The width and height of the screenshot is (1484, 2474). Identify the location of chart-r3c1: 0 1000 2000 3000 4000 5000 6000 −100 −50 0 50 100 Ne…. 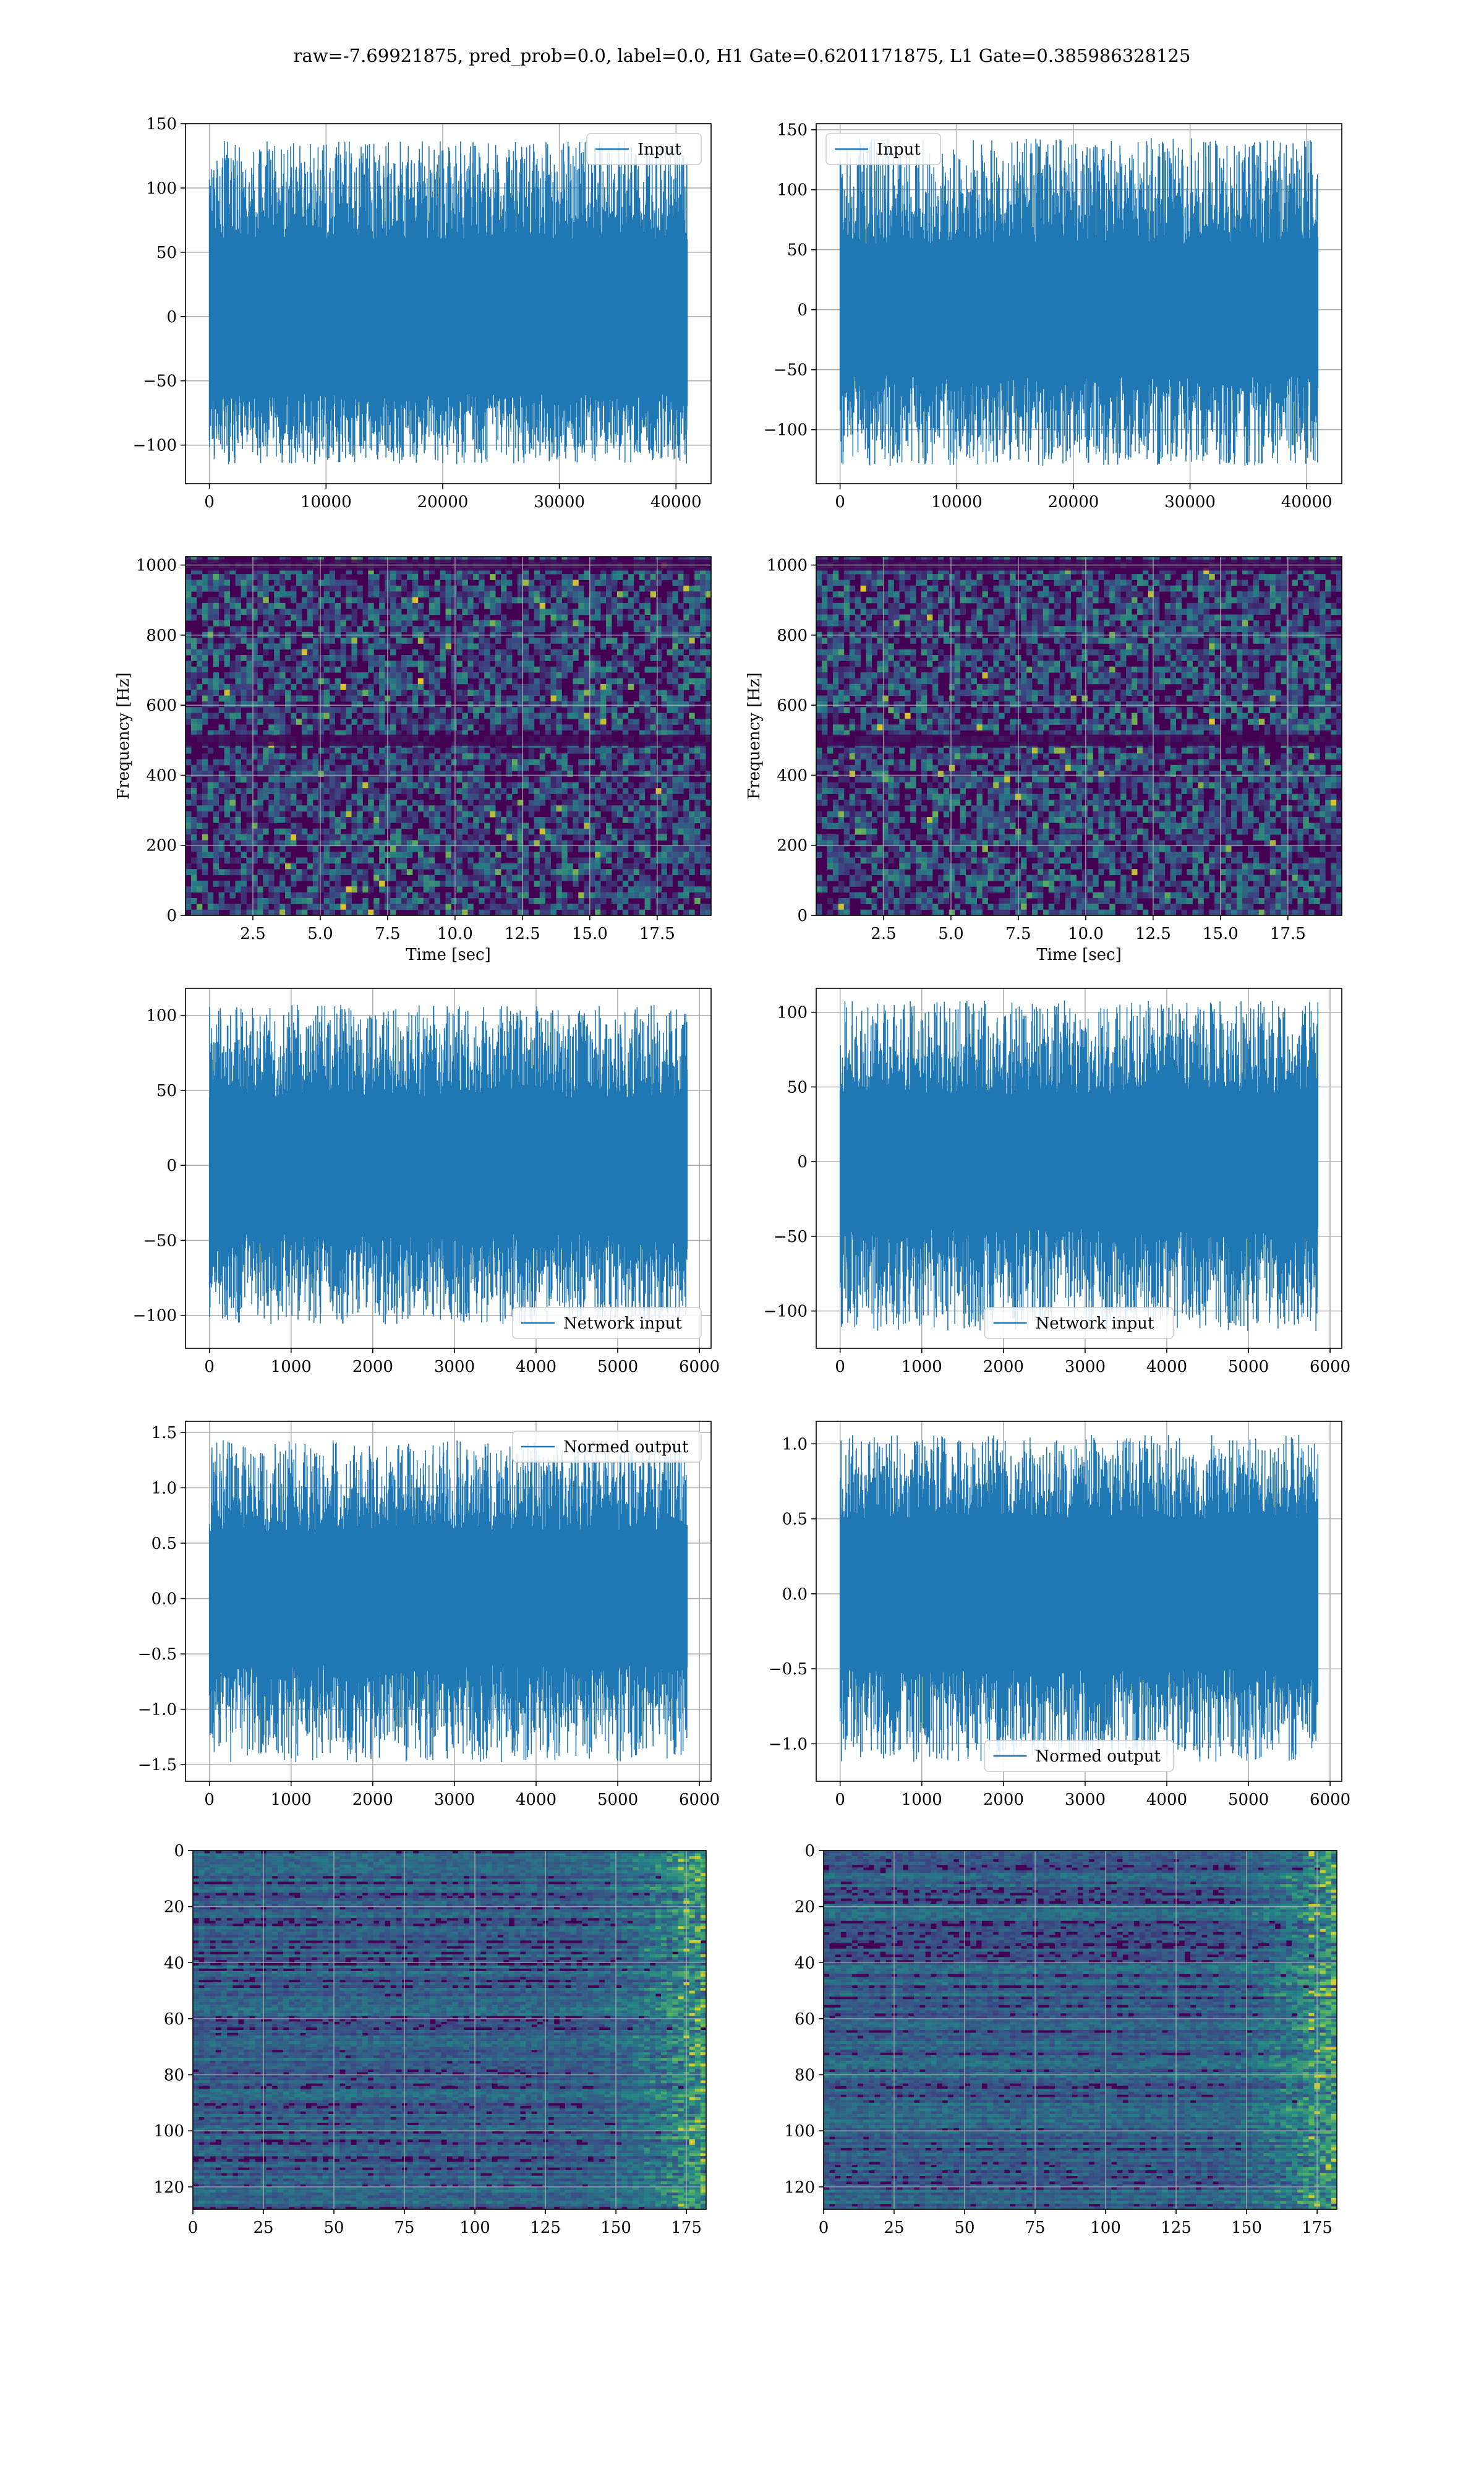
(426, 1182).